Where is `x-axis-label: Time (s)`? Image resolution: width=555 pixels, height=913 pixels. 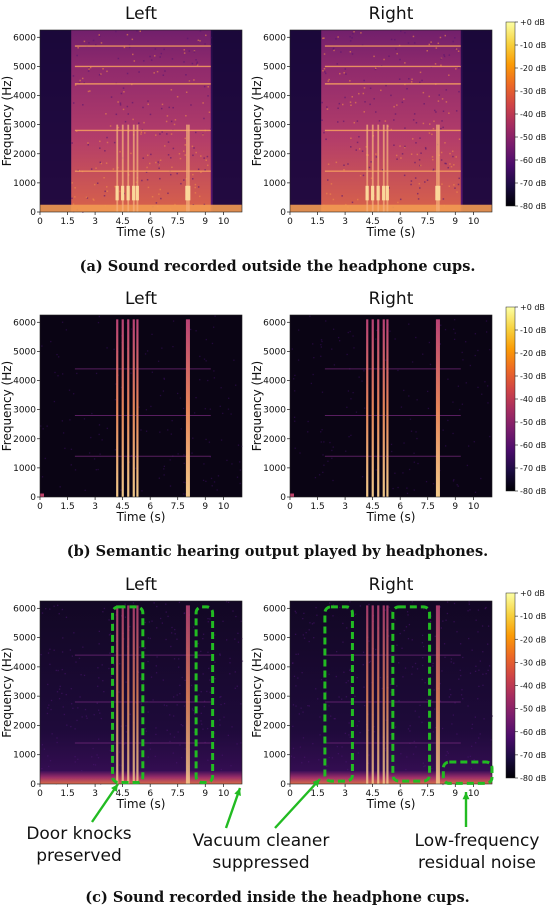
x-axis-label: Time (s) is located at coordinates (391, 517).